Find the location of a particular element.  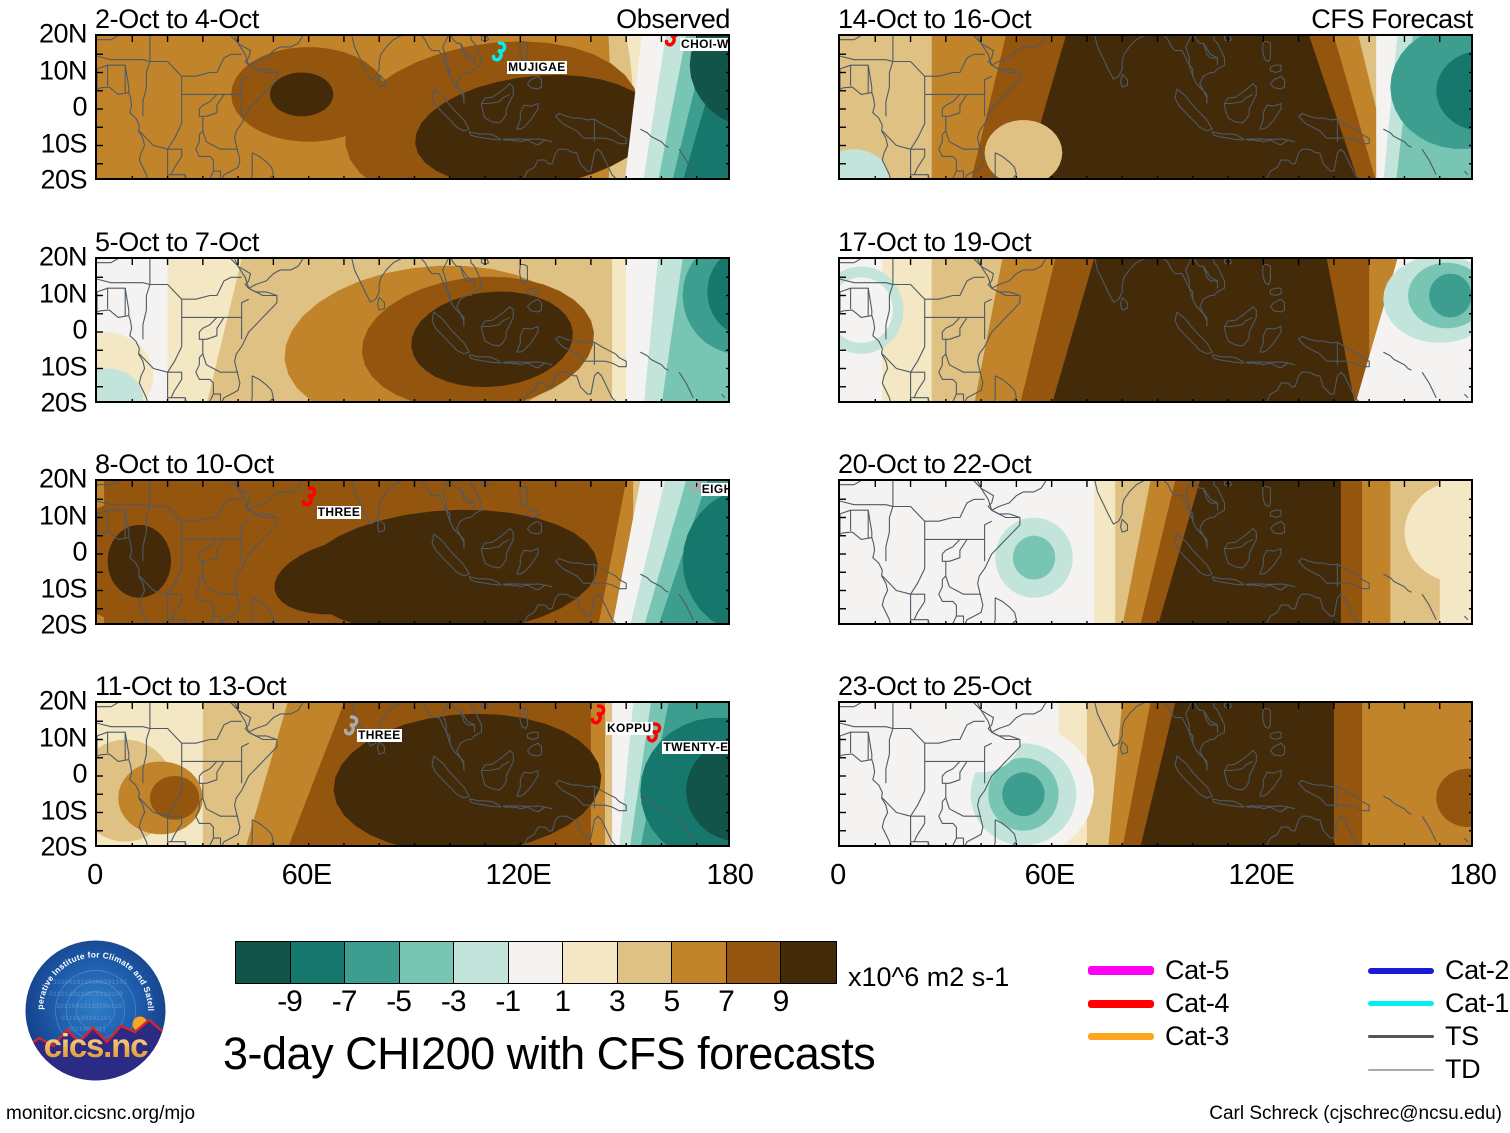

colorbar-tick-label: 3 is located at coordinates (617, 1001).